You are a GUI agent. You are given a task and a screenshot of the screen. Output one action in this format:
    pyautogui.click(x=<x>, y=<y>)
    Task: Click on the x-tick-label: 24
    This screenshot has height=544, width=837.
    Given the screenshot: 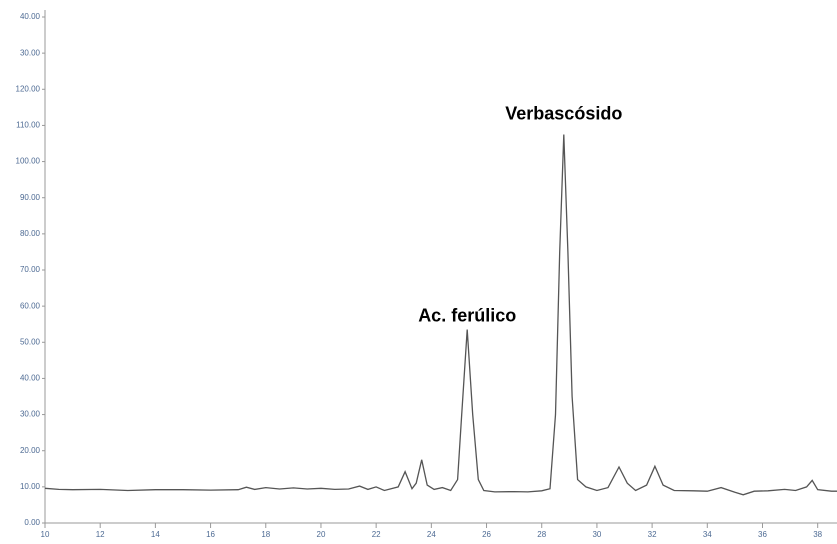 What is the action you would take?
    pyautogui.click(x=431, y=534)
    